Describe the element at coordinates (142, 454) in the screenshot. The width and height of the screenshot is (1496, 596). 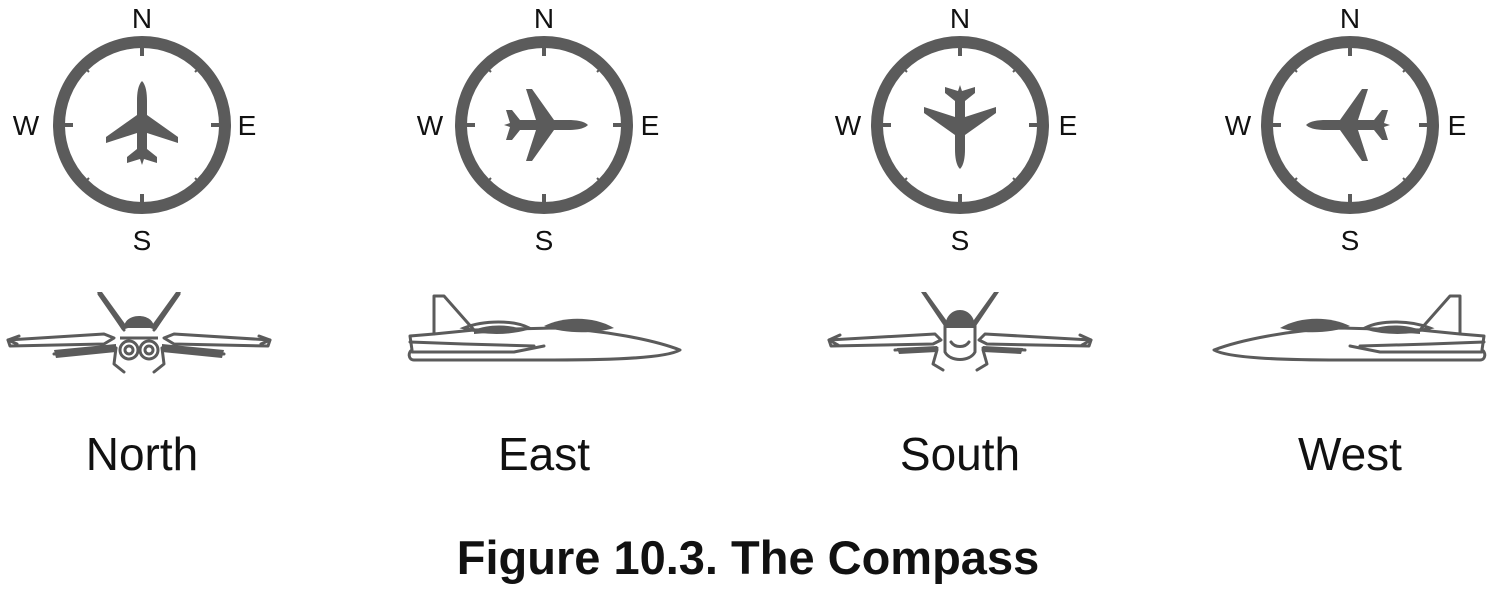
I see `heading-label: North` at that location.